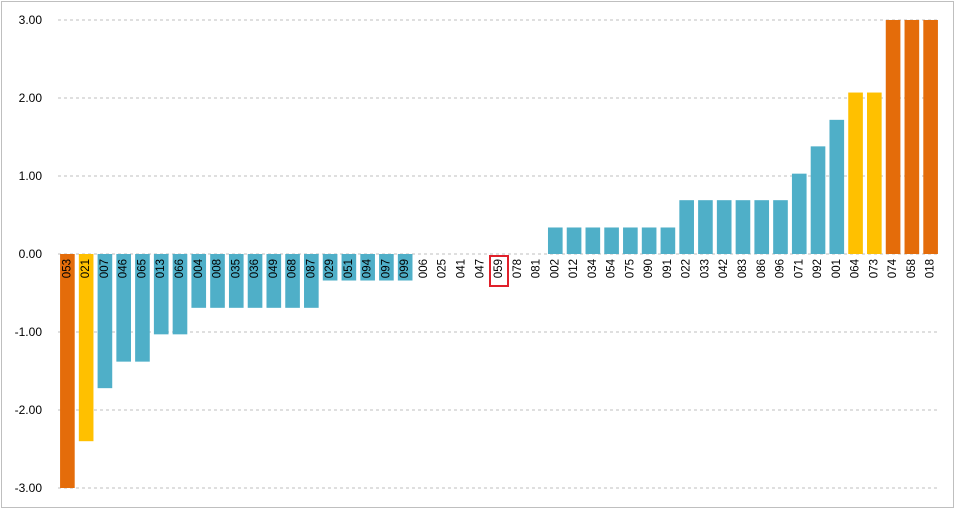 Image resolution: width=955 pixels, height=509 pixels. What do you see at coordinates (274, 268) in the screenshot?
I see `category-label-049: 049` at bounding box center [274, 268].